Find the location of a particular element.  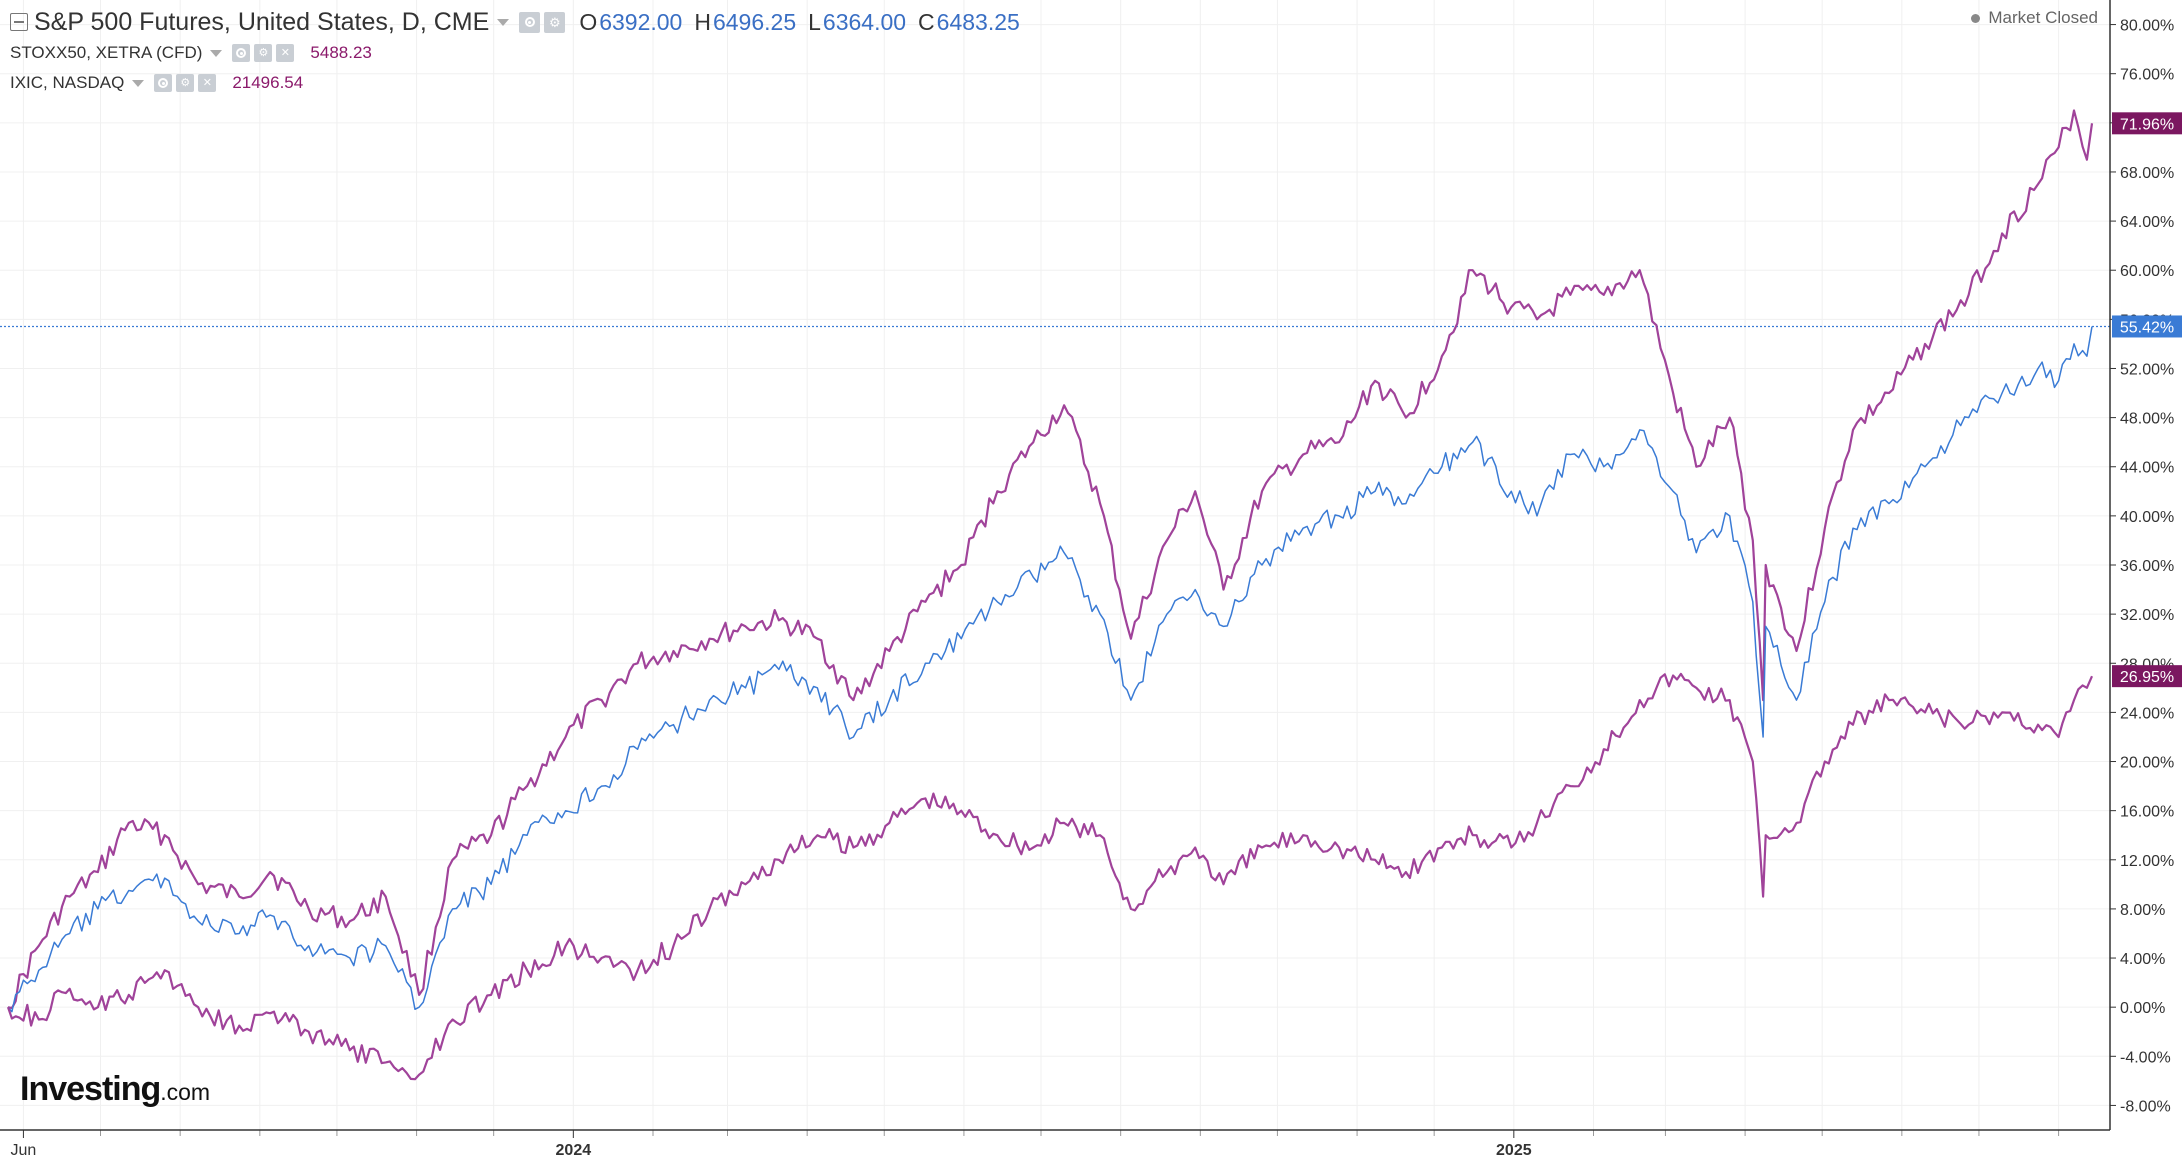

compare-series-title: STOXX50, XETRA (CFD) is located at coordinates (106, 52).